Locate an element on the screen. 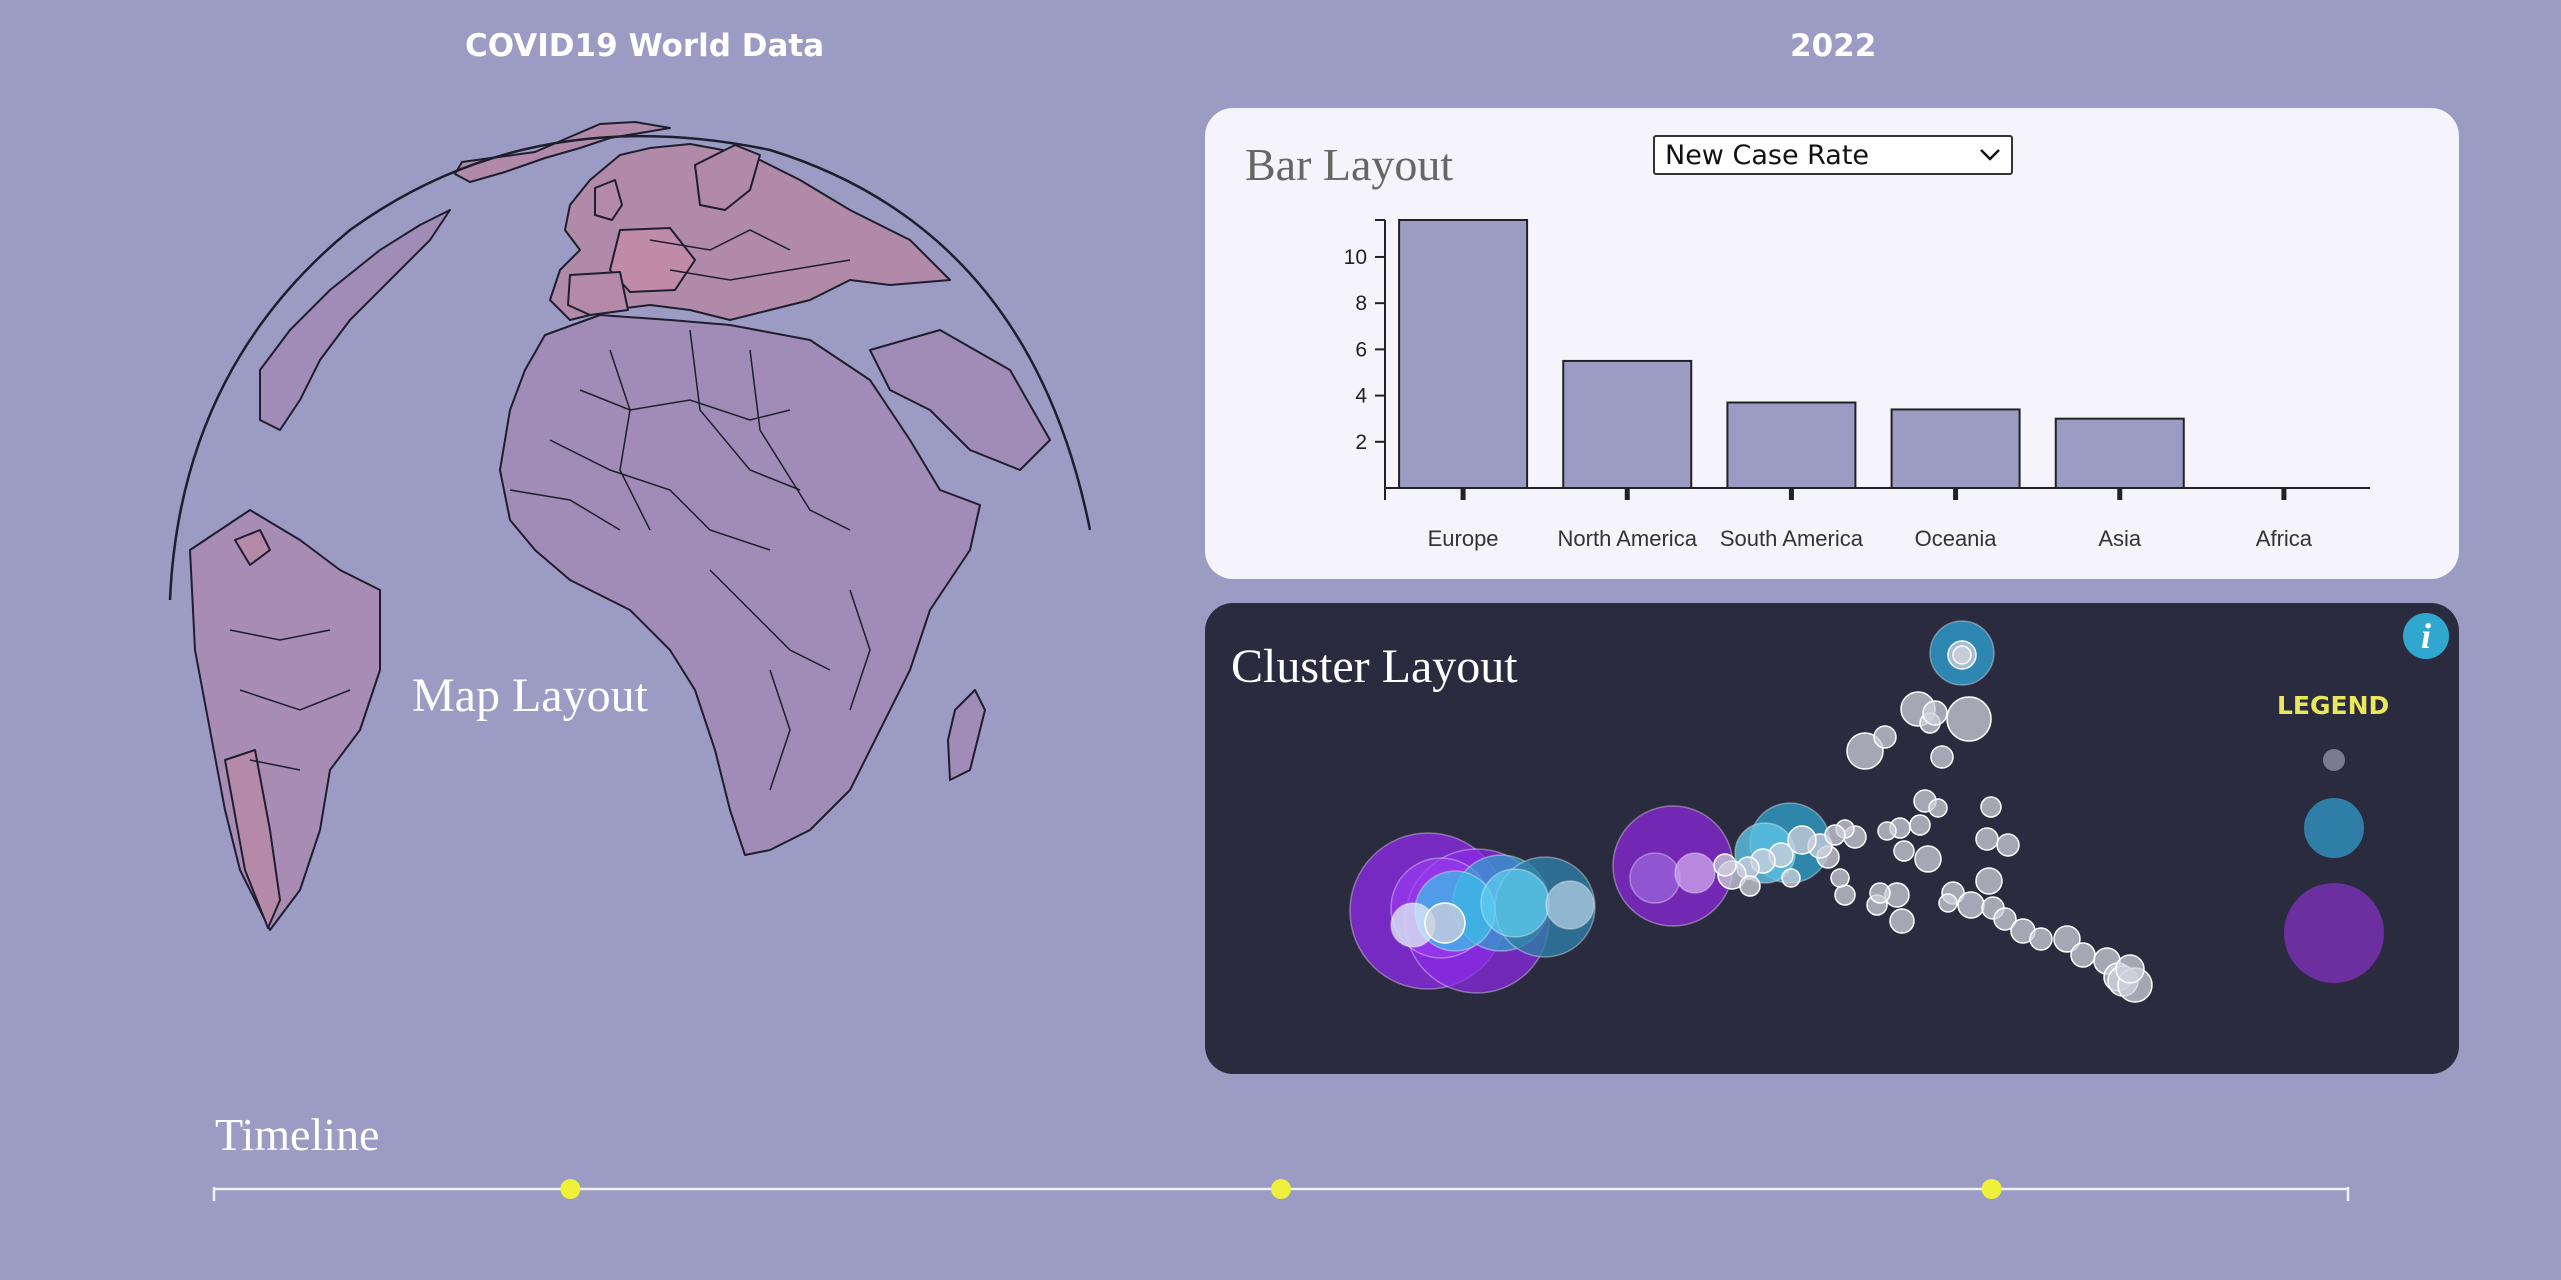 The width and height of the screenshot is (2561, 1280). chevron-down-icon is located at coordinates (1990, 155).